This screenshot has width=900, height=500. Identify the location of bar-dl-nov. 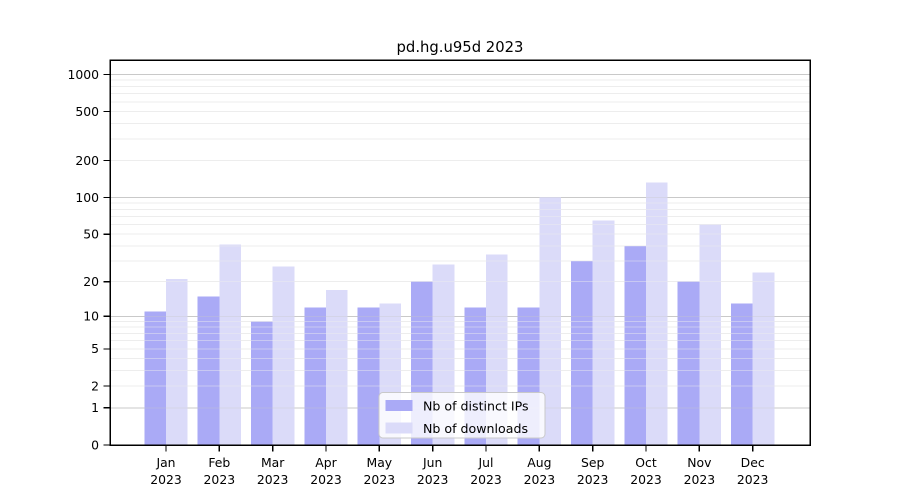
(710, 334).